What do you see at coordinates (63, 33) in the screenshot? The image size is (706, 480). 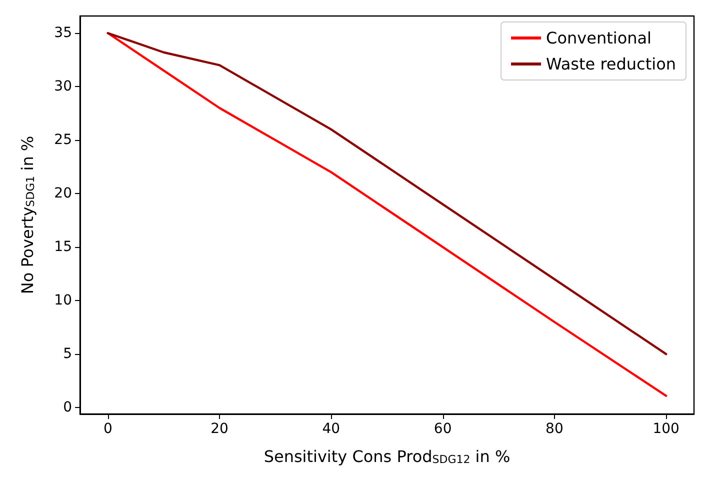 I see `y-tick-label: 35` at bounding box center [63, 33].